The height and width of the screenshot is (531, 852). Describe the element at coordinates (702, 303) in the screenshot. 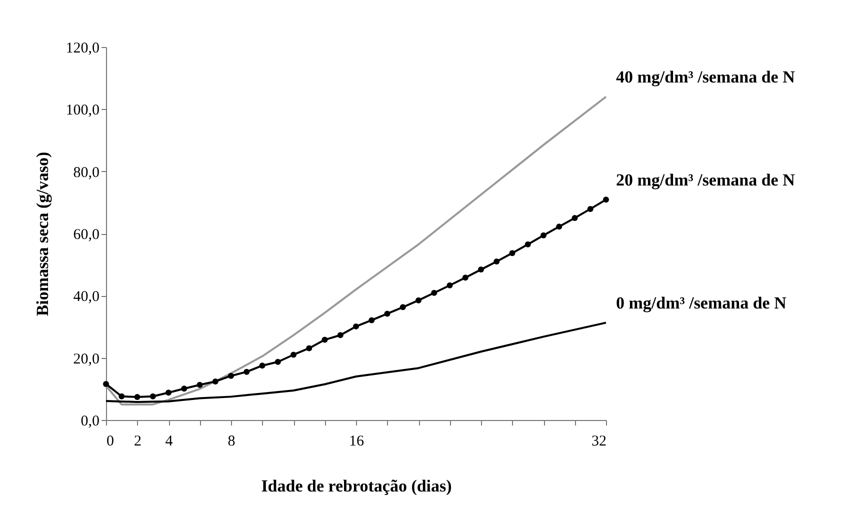

I see `series-label: 0 mg/dm³ /semana de N` at that location.